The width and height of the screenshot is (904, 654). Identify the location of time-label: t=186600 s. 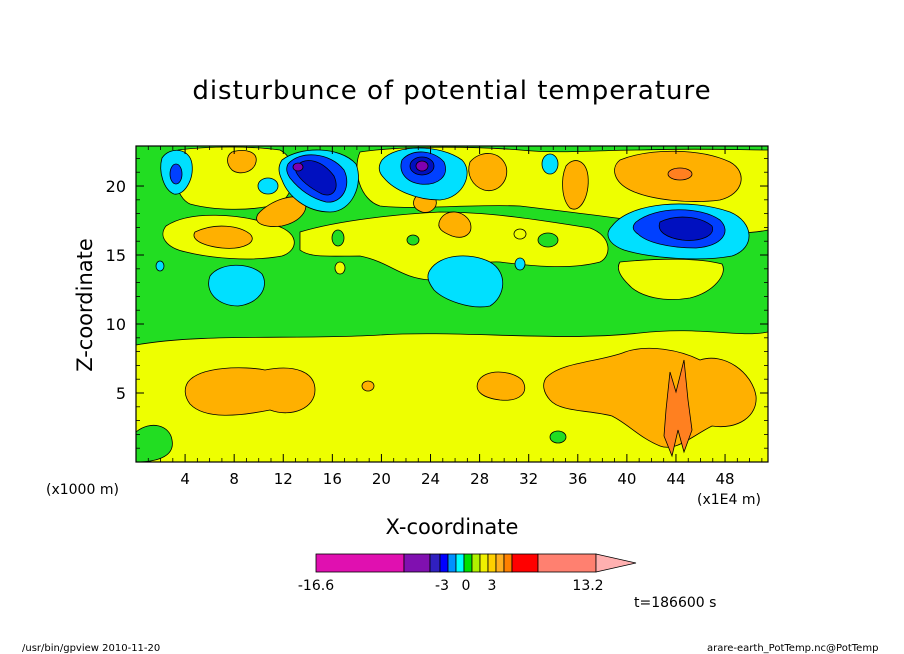
(675, 603).